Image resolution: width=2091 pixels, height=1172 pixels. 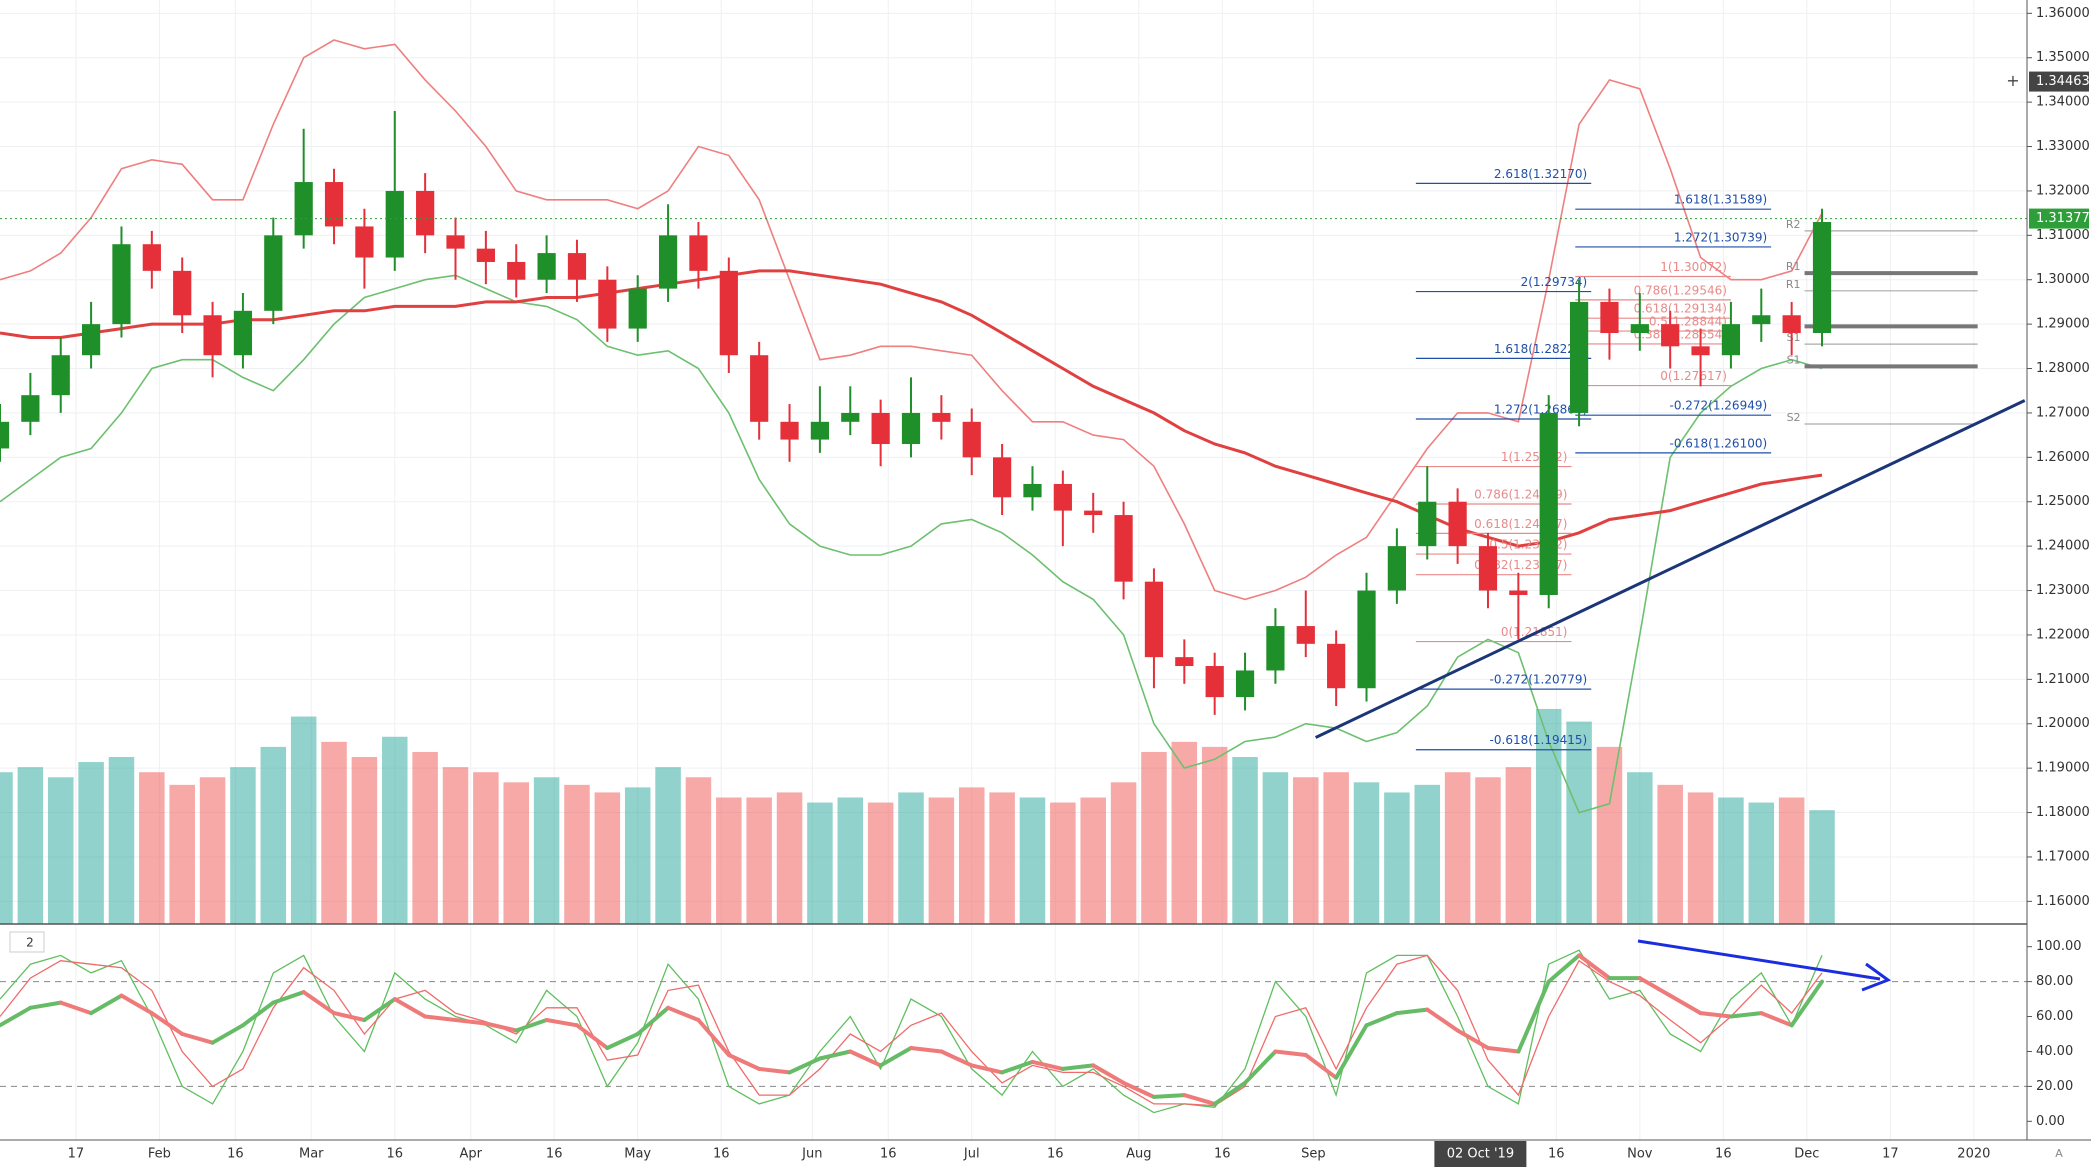 What do you see at coordinates (2063, 812) in the screenshot?
I see `y-tick-label: 1.18000` at bounding box center [2063, 812].